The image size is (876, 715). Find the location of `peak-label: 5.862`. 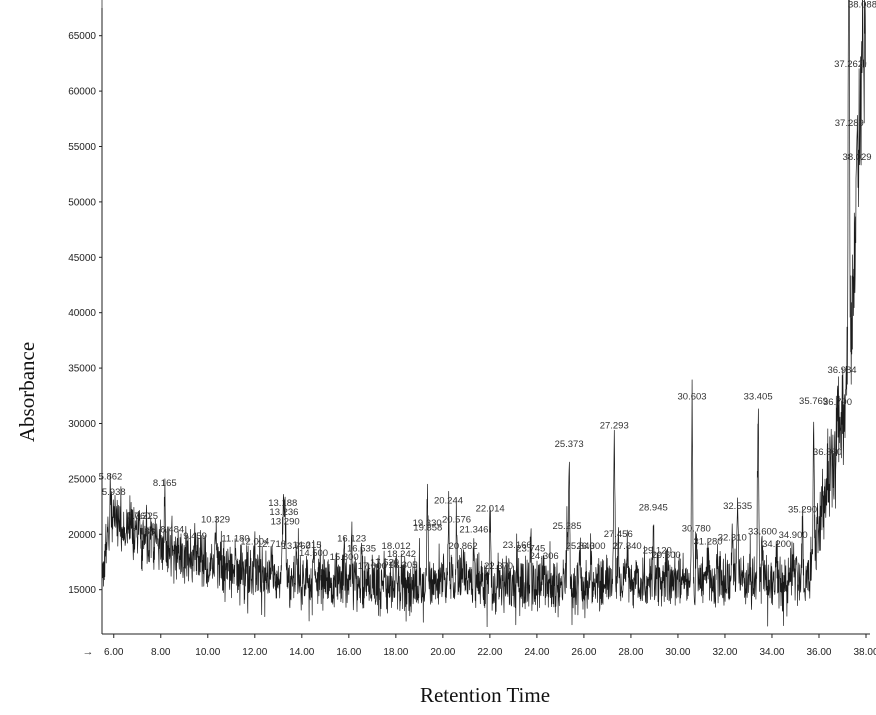

peak-label: 5.862 is located at coordinates (111, 476).